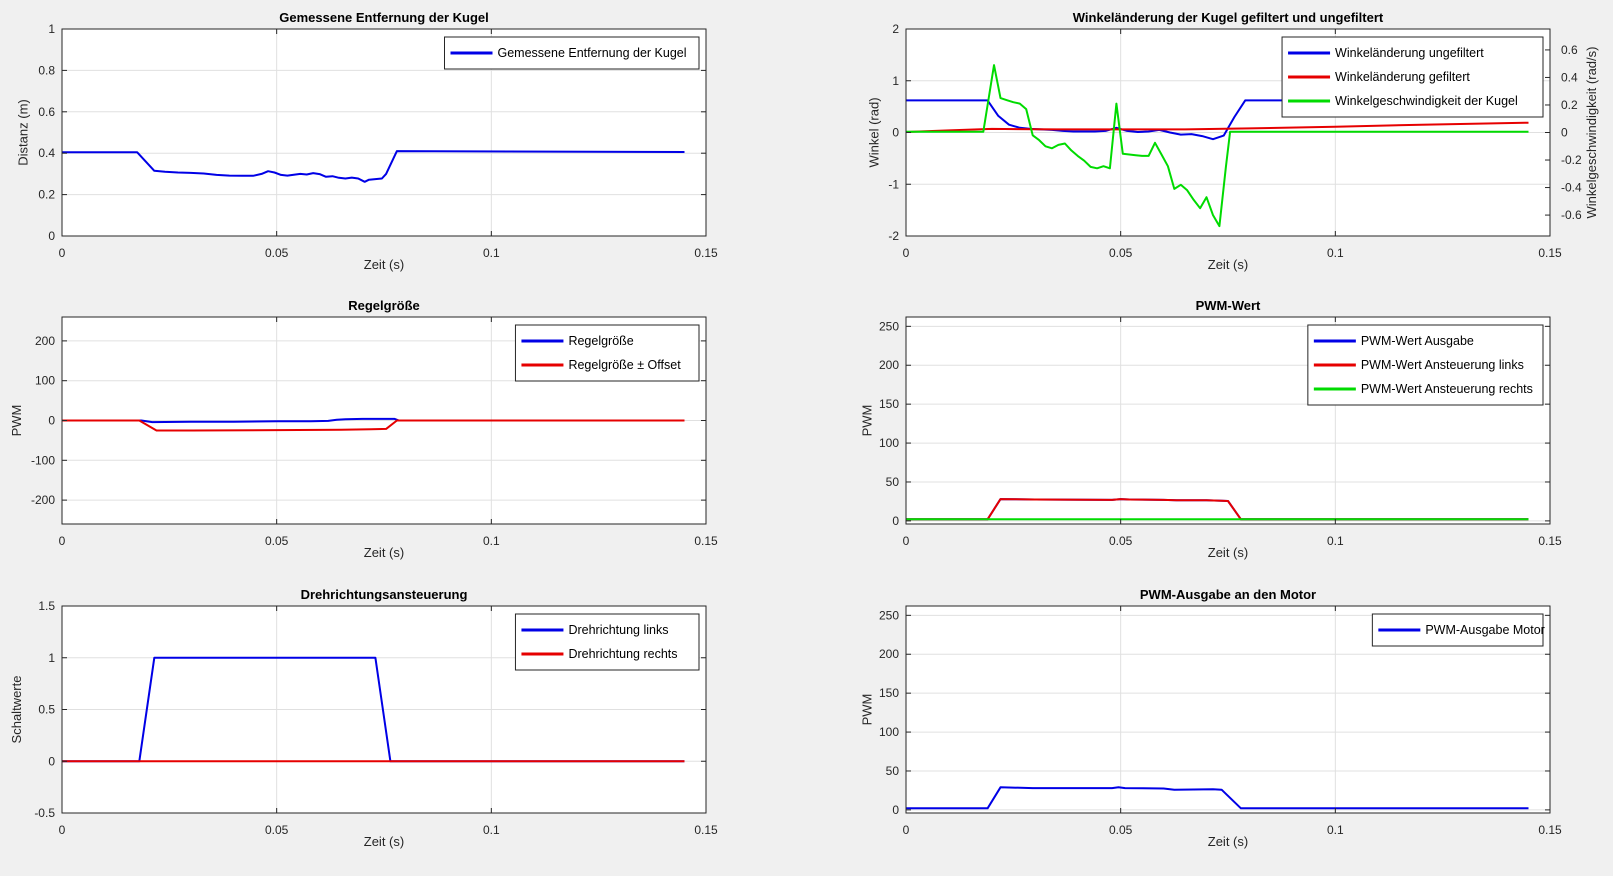 This screenshot has height=876, width=1613. I want to click on legend-label-regelgr-e: Regelgröße, so click(600, 341).